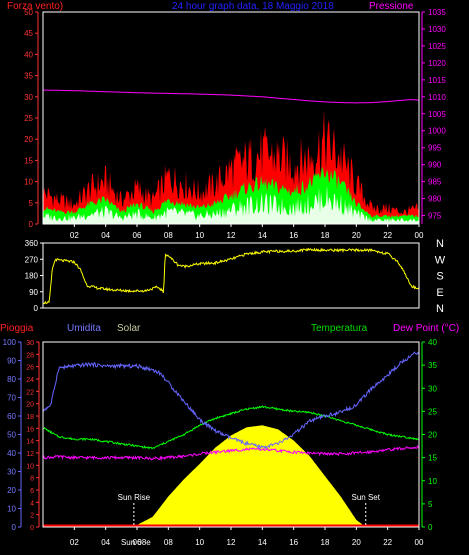 This screenshot has width=469, height=555. Describe the element at coordinates (28, 54) in the screenshot. I see `wind-y-tick-label: 40` at that location.